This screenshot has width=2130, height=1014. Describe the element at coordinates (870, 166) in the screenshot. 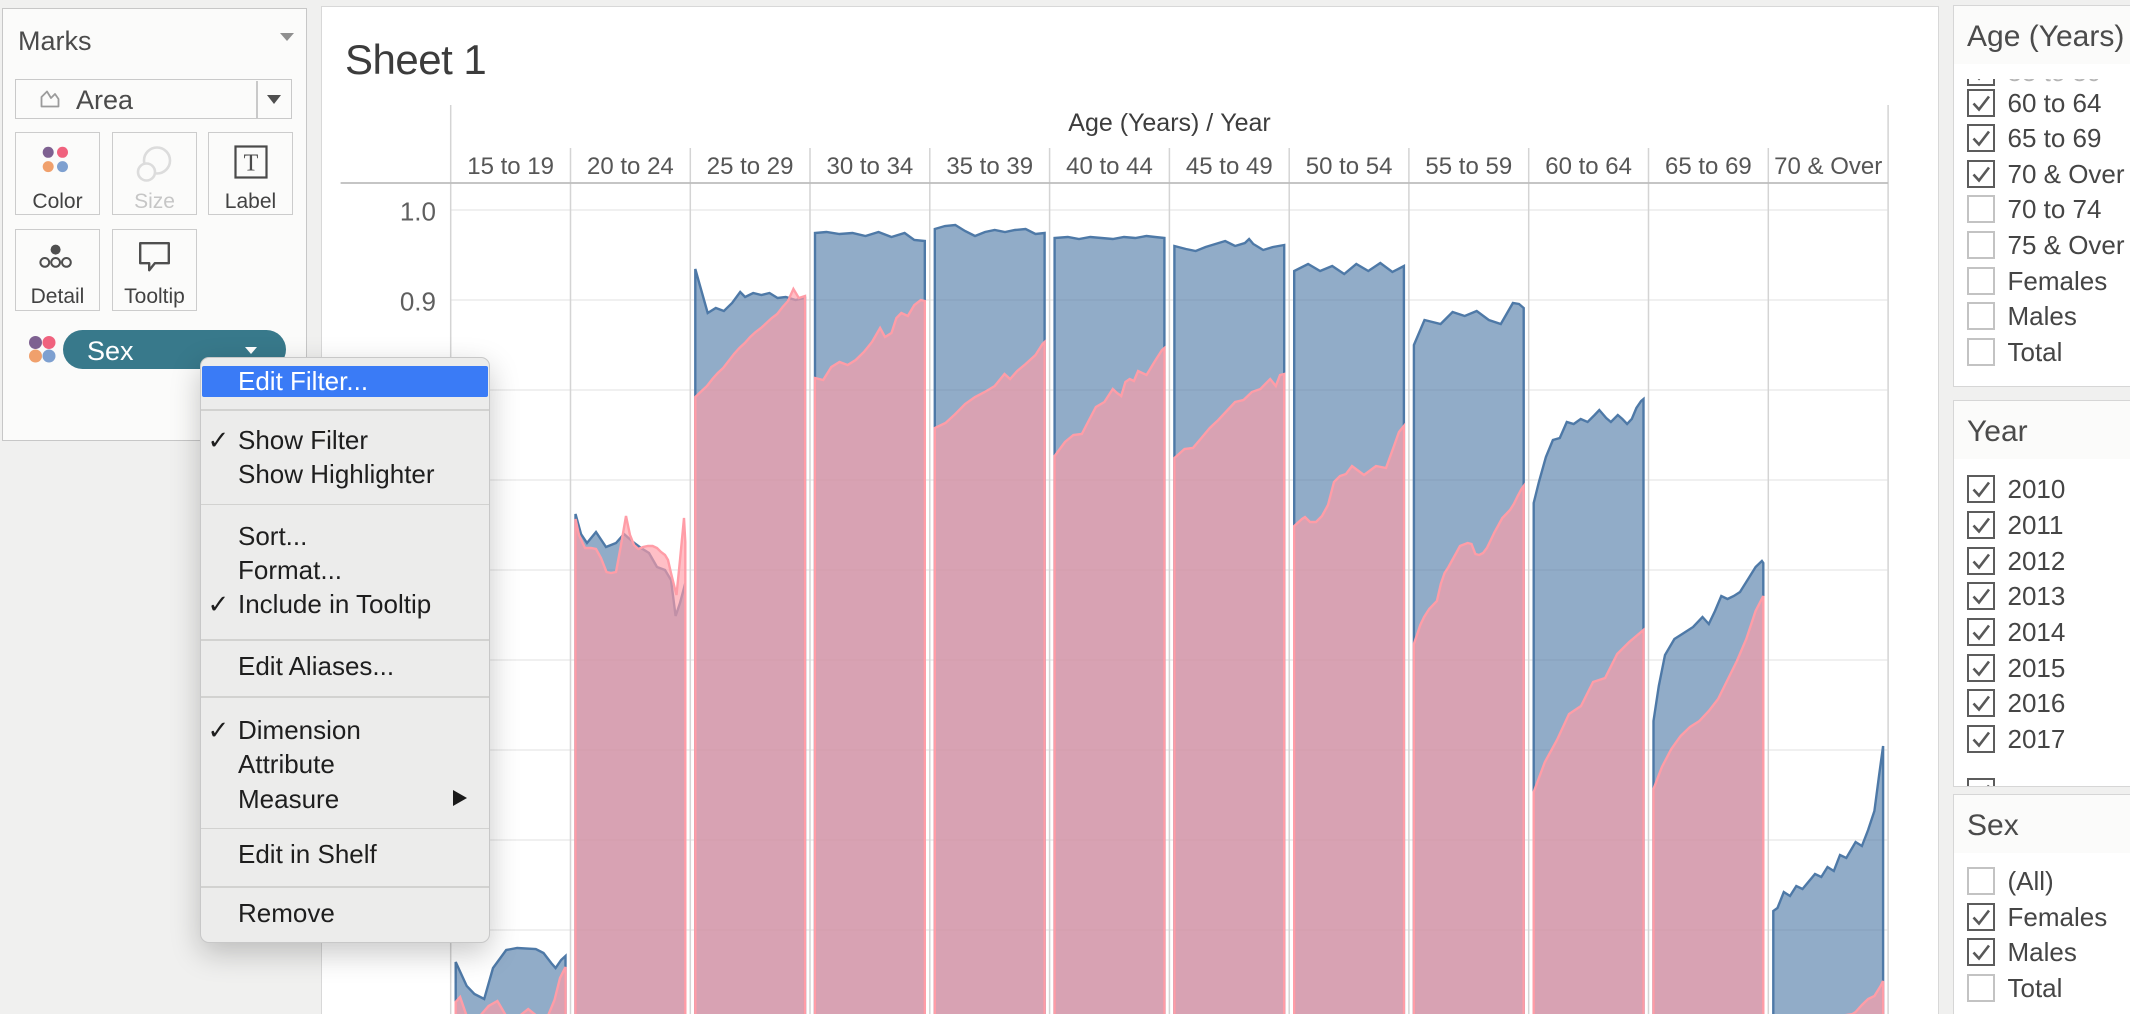

I see `svg-text: 30 to 34` at that location.